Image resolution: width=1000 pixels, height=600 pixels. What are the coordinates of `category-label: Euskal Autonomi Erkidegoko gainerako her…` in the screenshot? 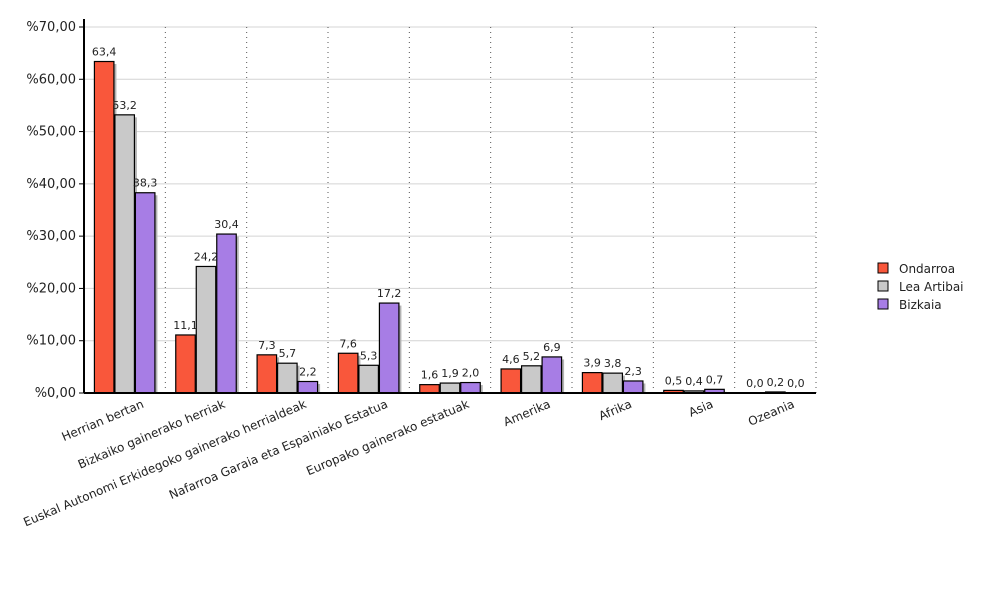 It's located at (164, 463).